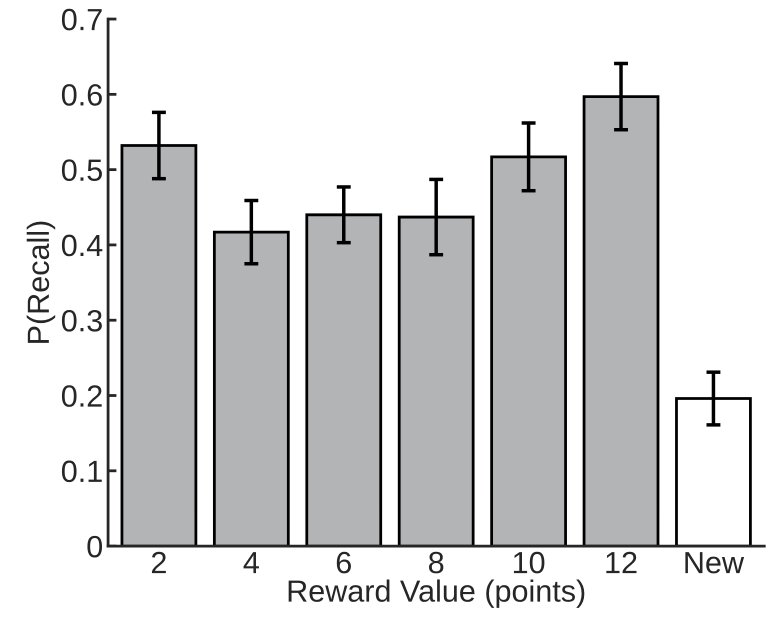 This screenshot has height=635, width=772. Describe the element at coordinates (82, 19) in the screenshot. I see `y-tick-label: 0.7` at that location.